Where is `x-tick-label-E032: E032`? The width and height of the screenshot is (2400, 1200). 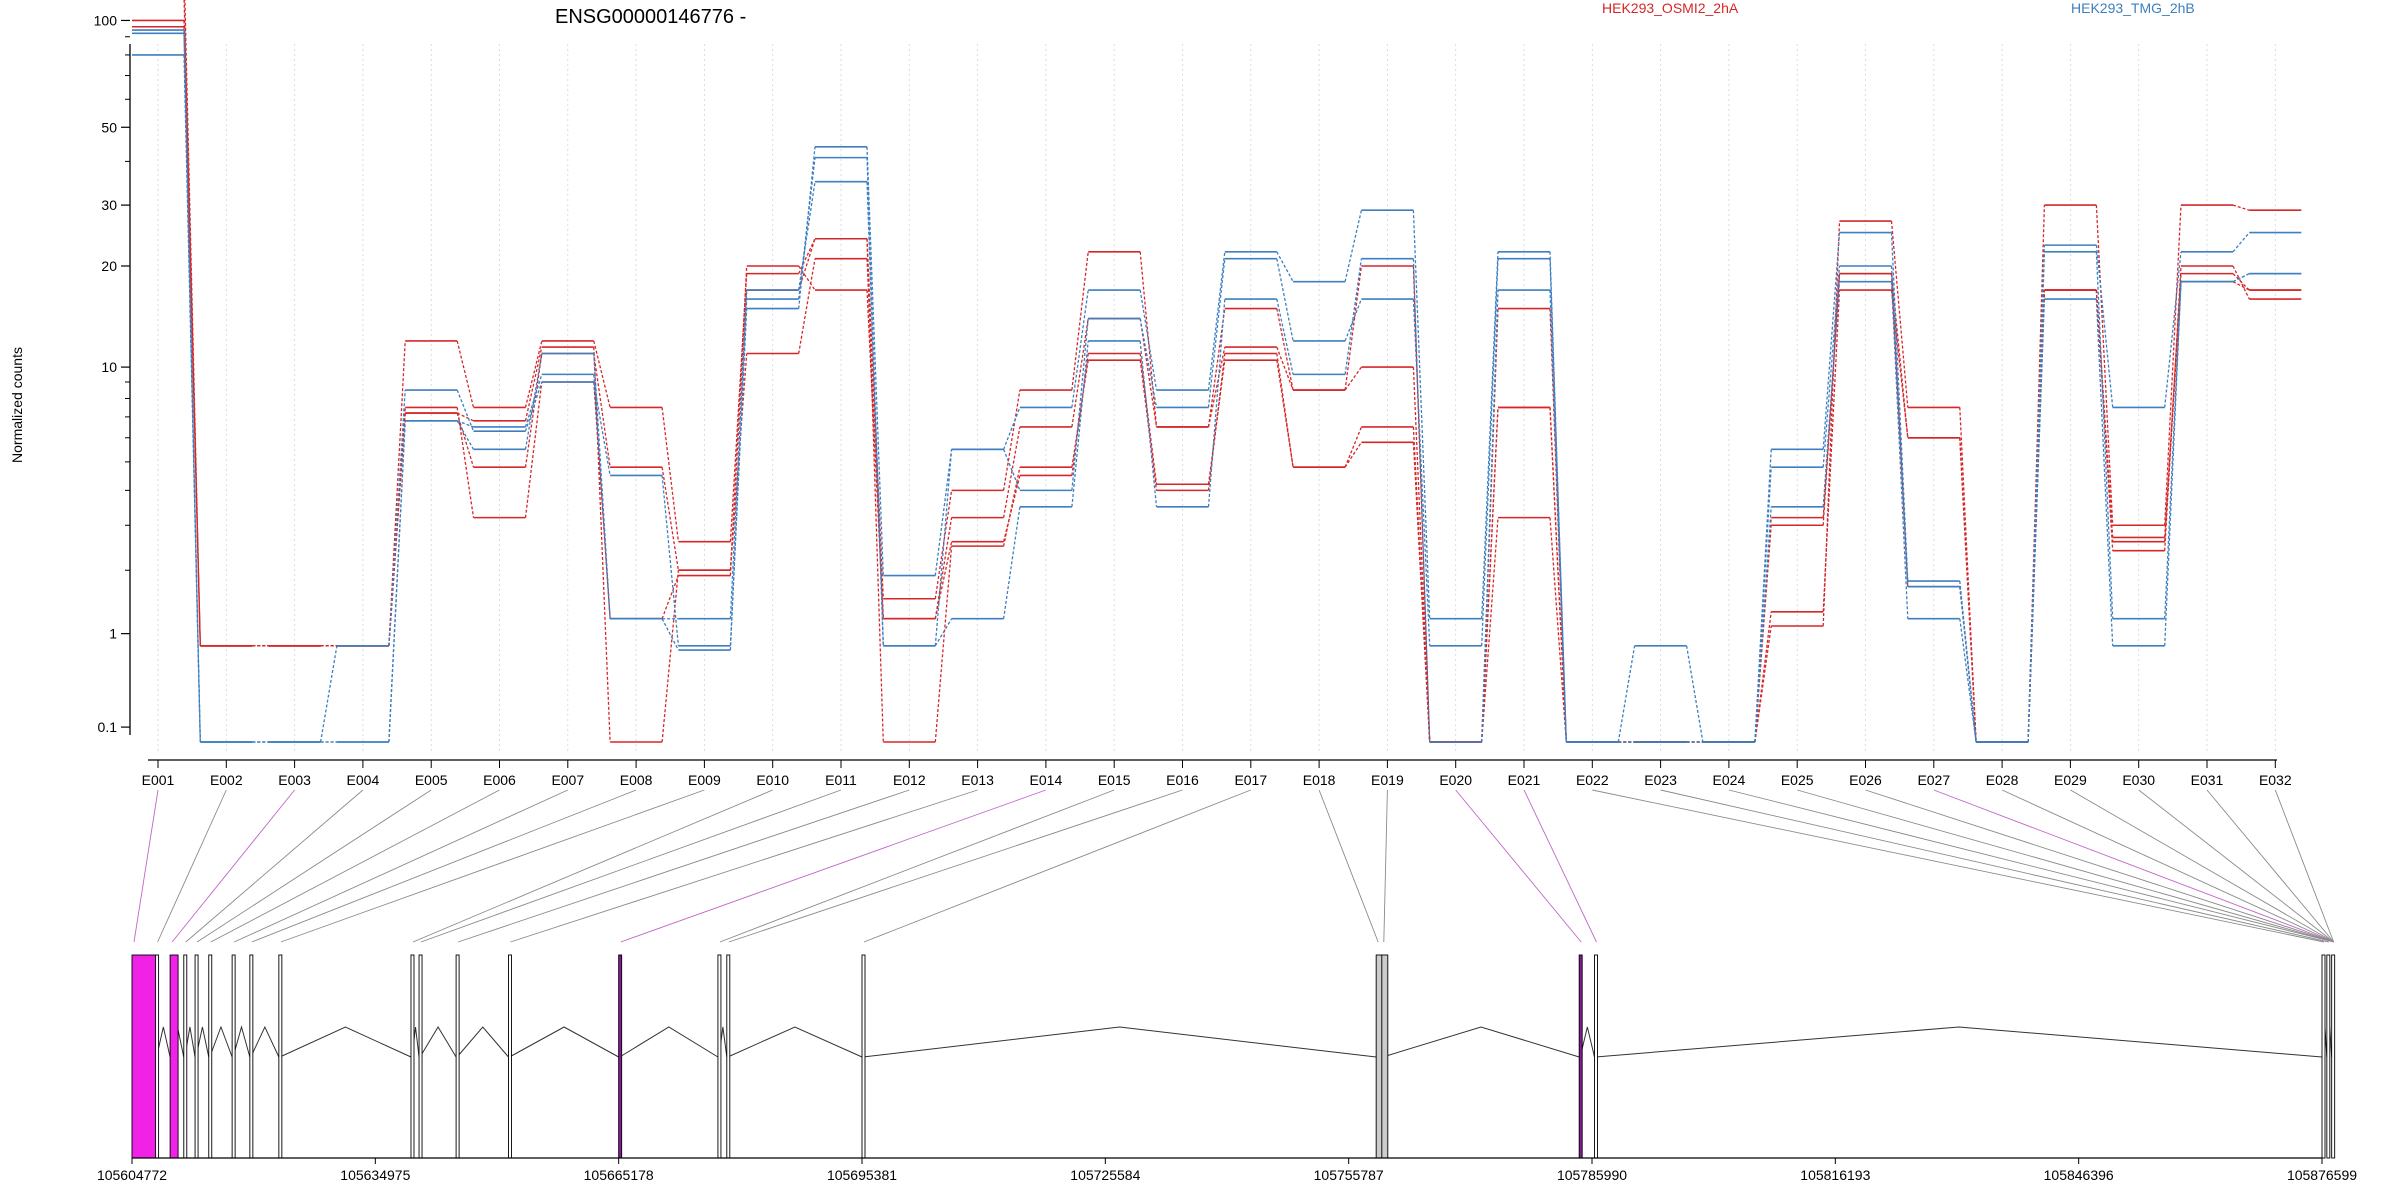 x-tick-label-E032: E032 is located at coordinates (2275, 780).